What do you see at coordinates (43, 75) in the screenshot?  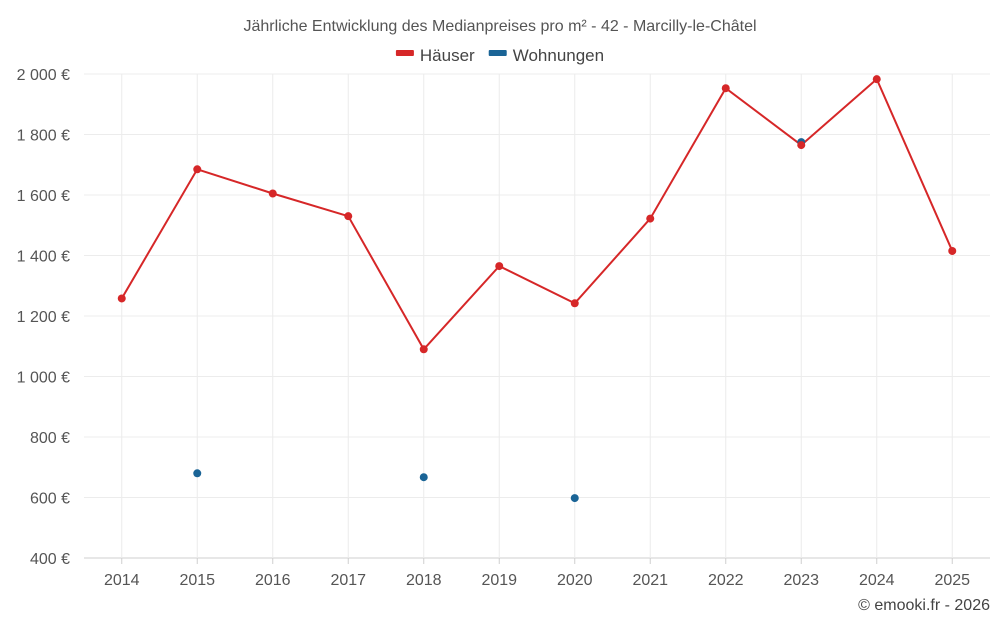 I see `y-tick-label: 2 000 €` at bounding box center [43, 75].